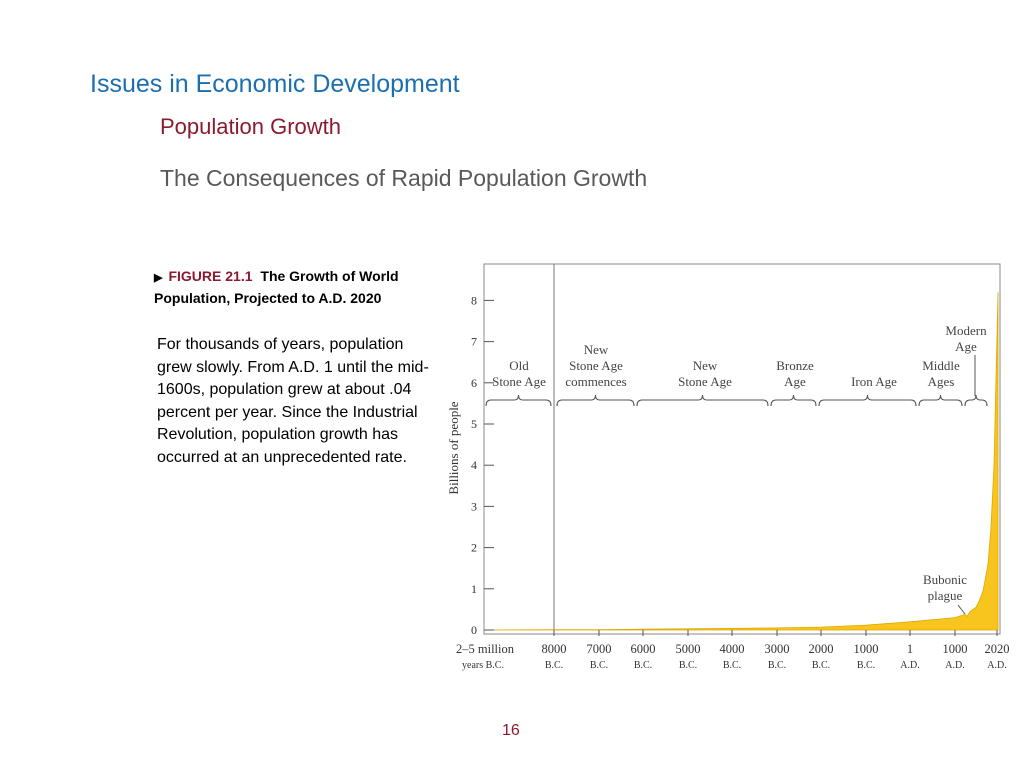 This screenshot has width=1024, height=768. I want to click on x-tick-label: 4000, so click(732, 649).